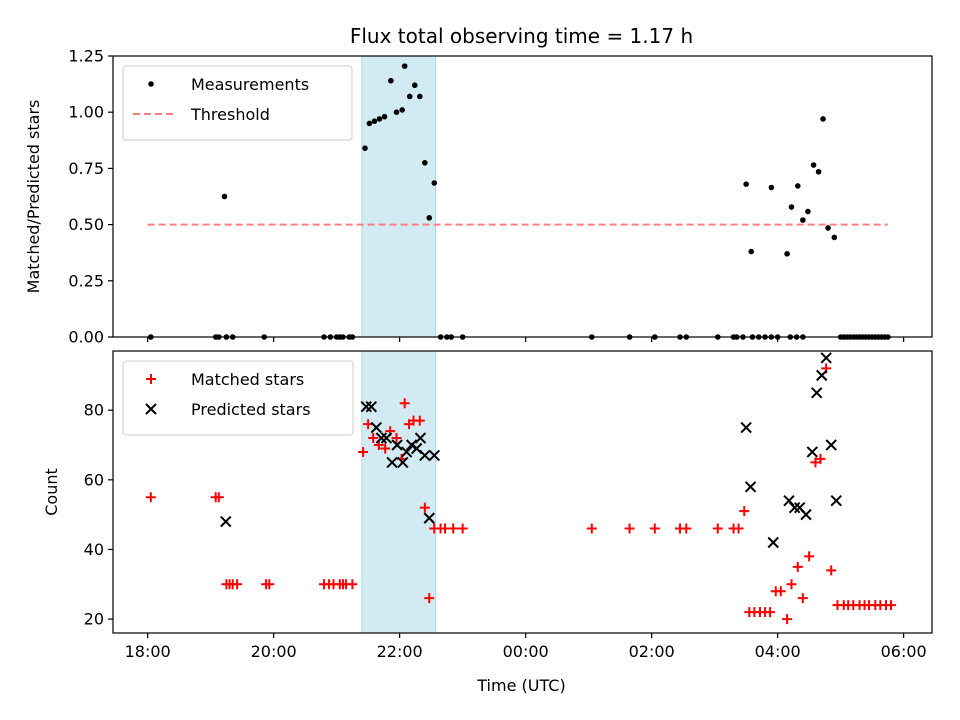 This screenshot has width=960, height=720. I want to click on ratio-legend-box, so click(237, 103).